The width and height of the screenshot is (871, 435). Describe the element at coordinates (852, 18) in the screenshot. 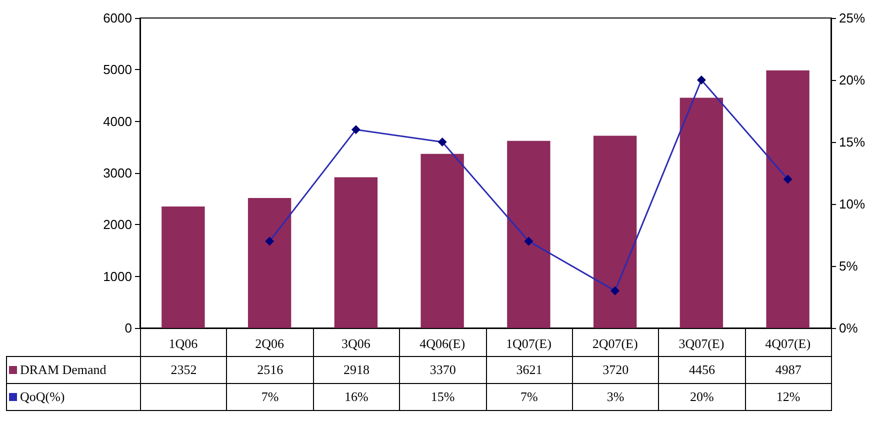

I see `y2-tick-label: 25%` at that location.